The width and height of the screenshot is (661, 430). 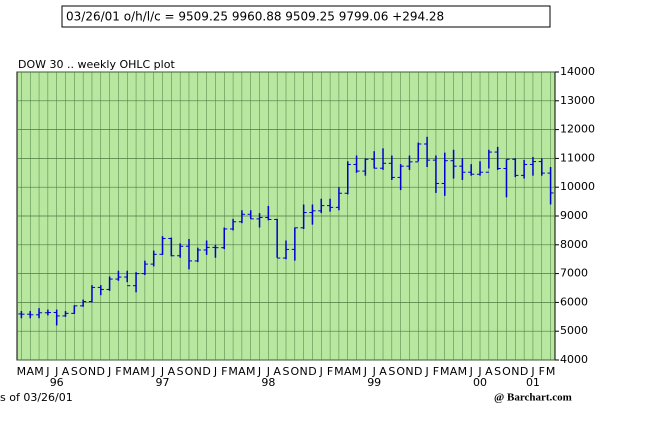 I want to click on y-tick-label: 14000, so click(x=577, y=71).